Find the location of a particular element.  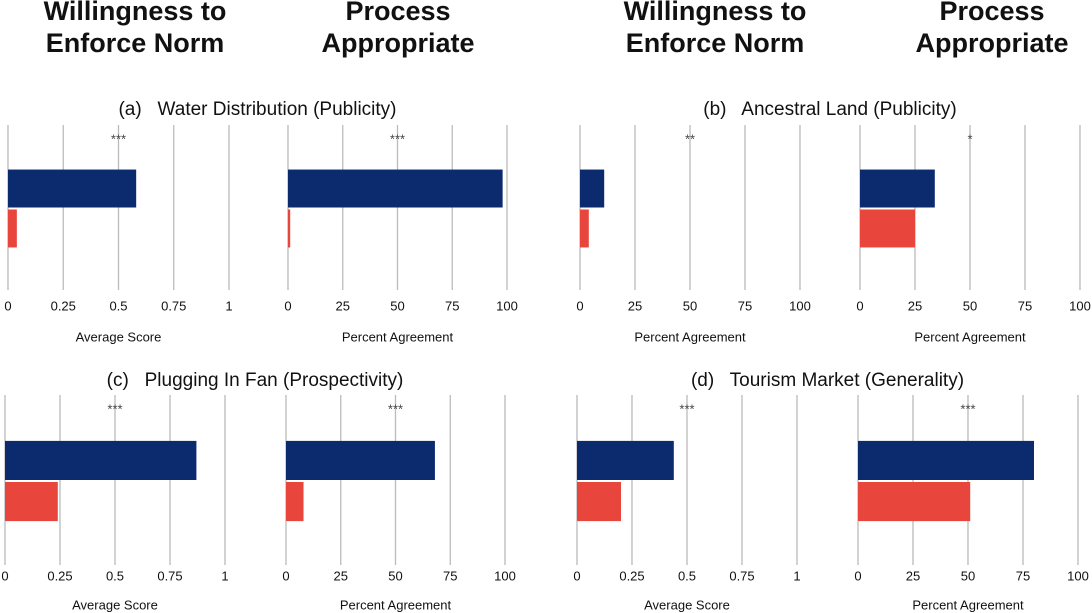

panel-title: (c) Plugging In Fan (Prospectivity) is located at coordinates (255, 380).